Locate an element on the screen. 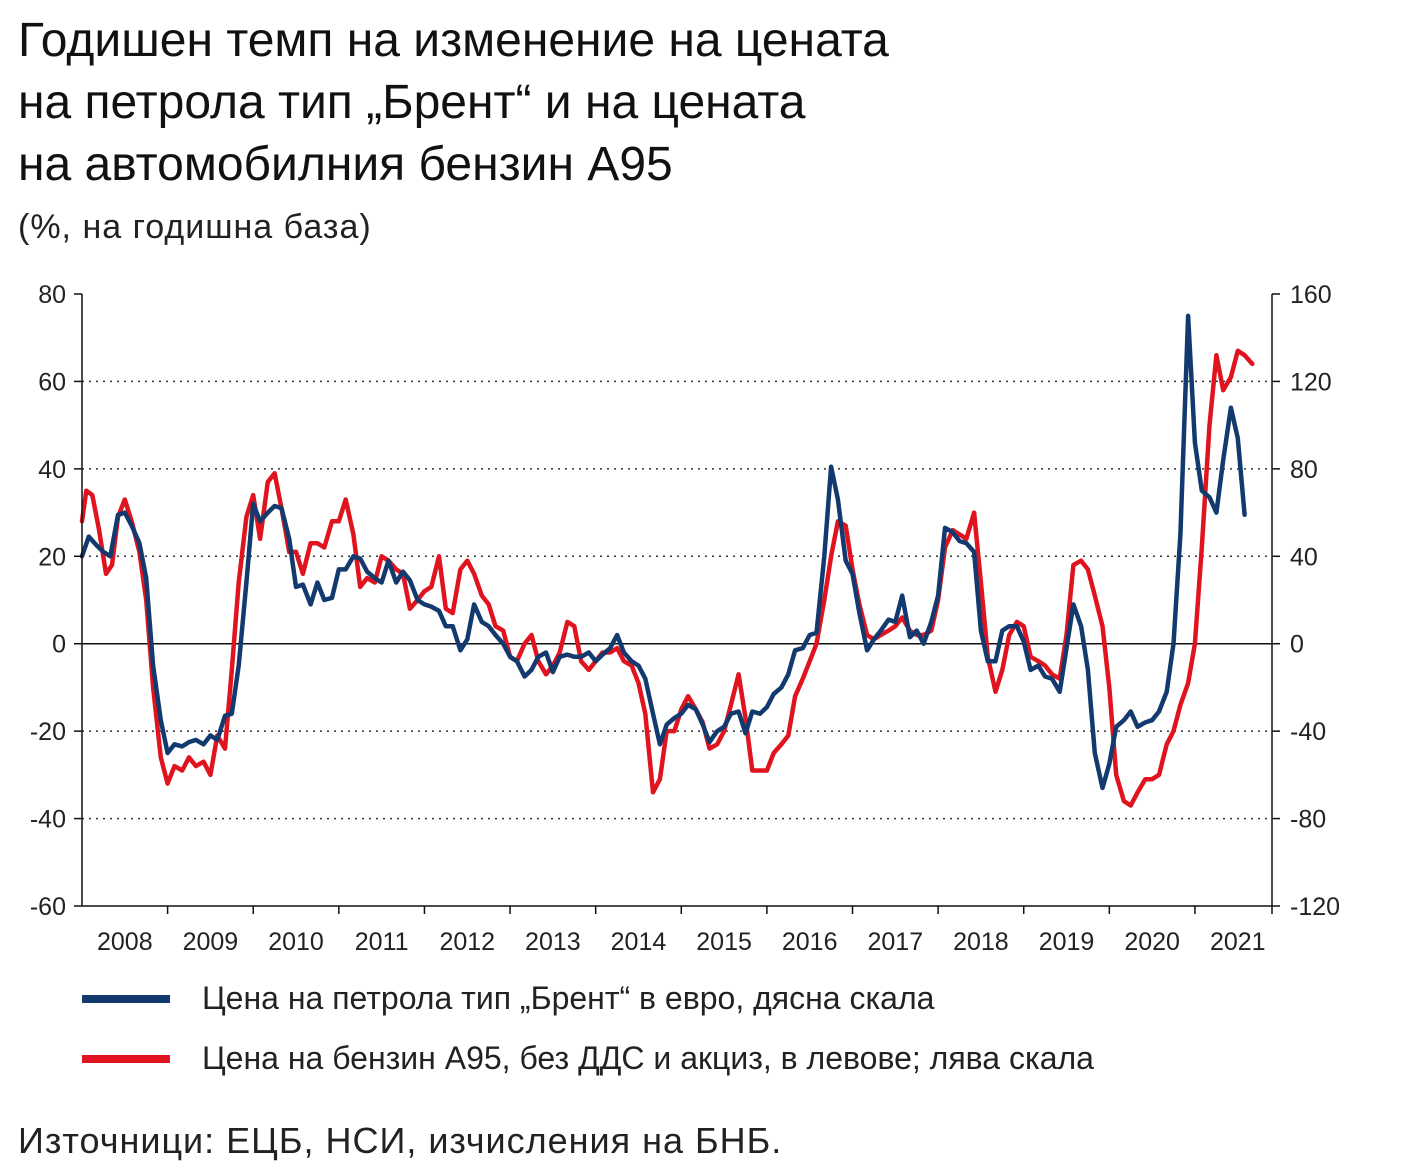 This screenshot has height=1169, width=1406. legend-swatch-a95 is located at coordinates (126, 1058).